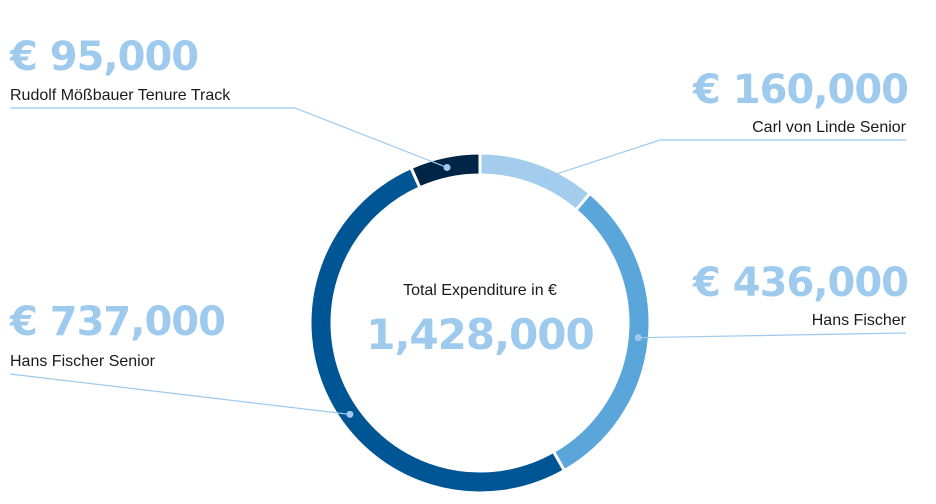  I want to click on name-label-hans-fischer: Hans Fischer, so click(859, 320).